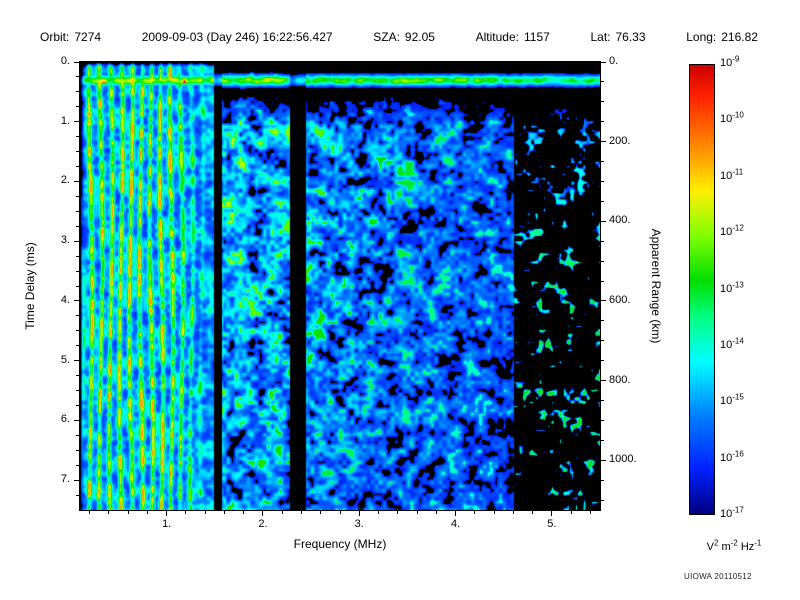 Image resolution: width=800 pixels, height=600 pixels. What do you see at coordinates (65, 299) in the screenshot?
I see `y-left-tick-label: 4.` at bounding box center [65, 299].